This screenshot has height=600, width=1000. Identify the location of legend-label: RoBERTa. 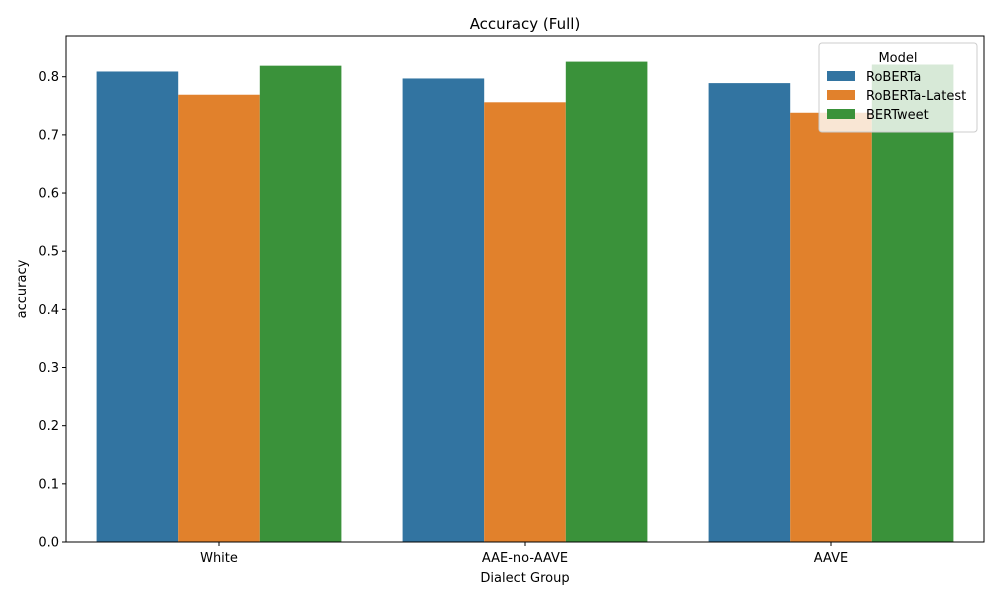
(893, 77).